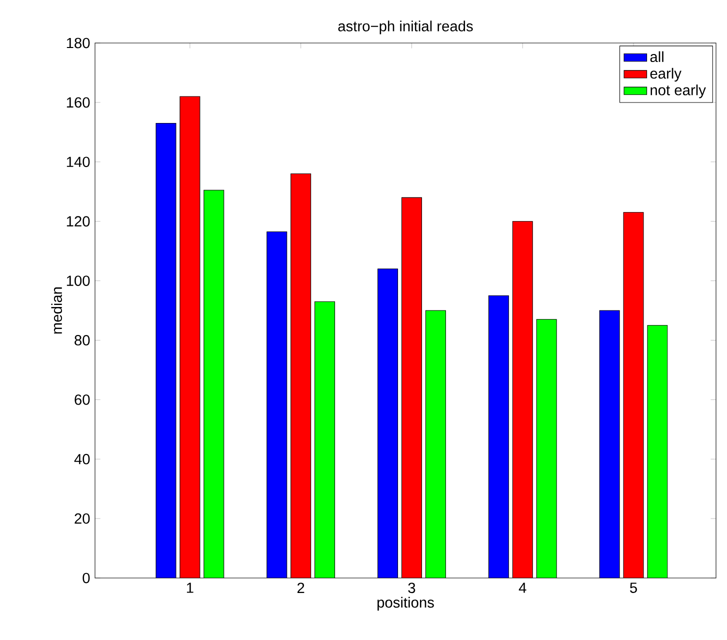 This screenshot has height=640, width=727. What do you see at coordinates (666, 75) in the screenshot?
I see `legend-label: early` at bounding box center [666, 75].